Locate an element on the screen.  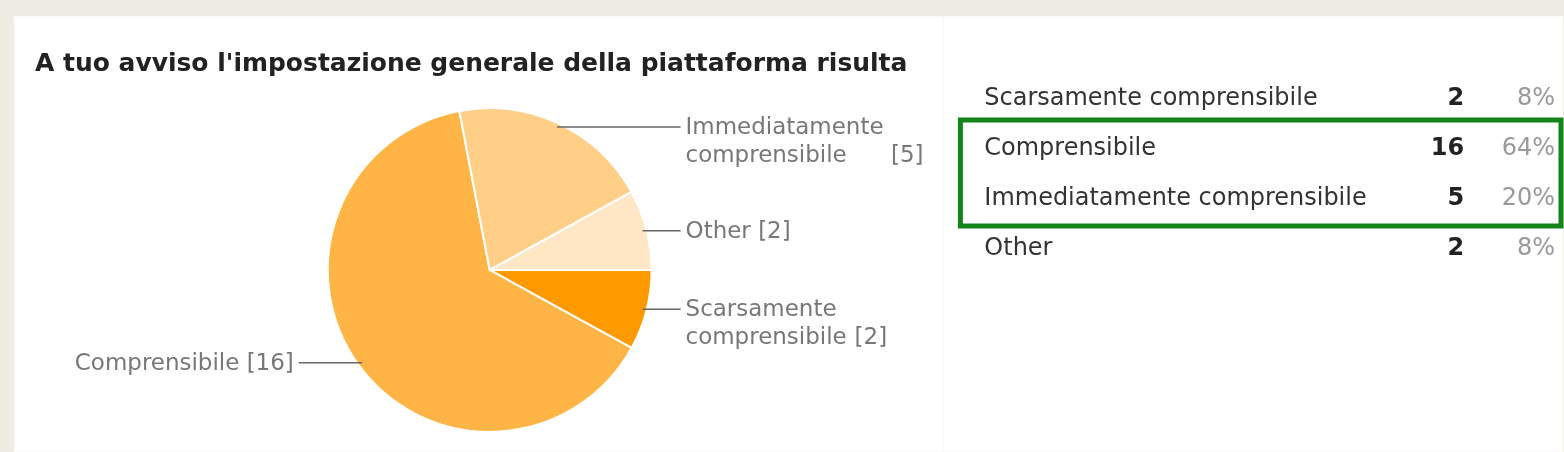
data-label: 5 is located at coordinates (1456, 197).